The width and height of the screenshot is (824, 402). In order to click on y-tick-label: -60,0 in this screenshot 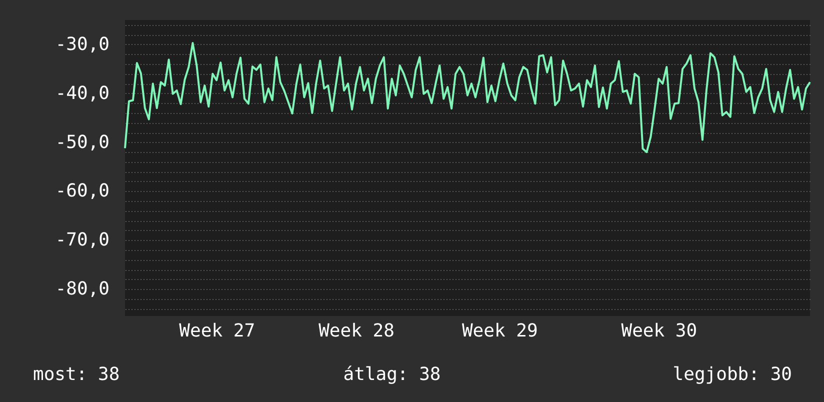, I will do `click(82, 191)`.